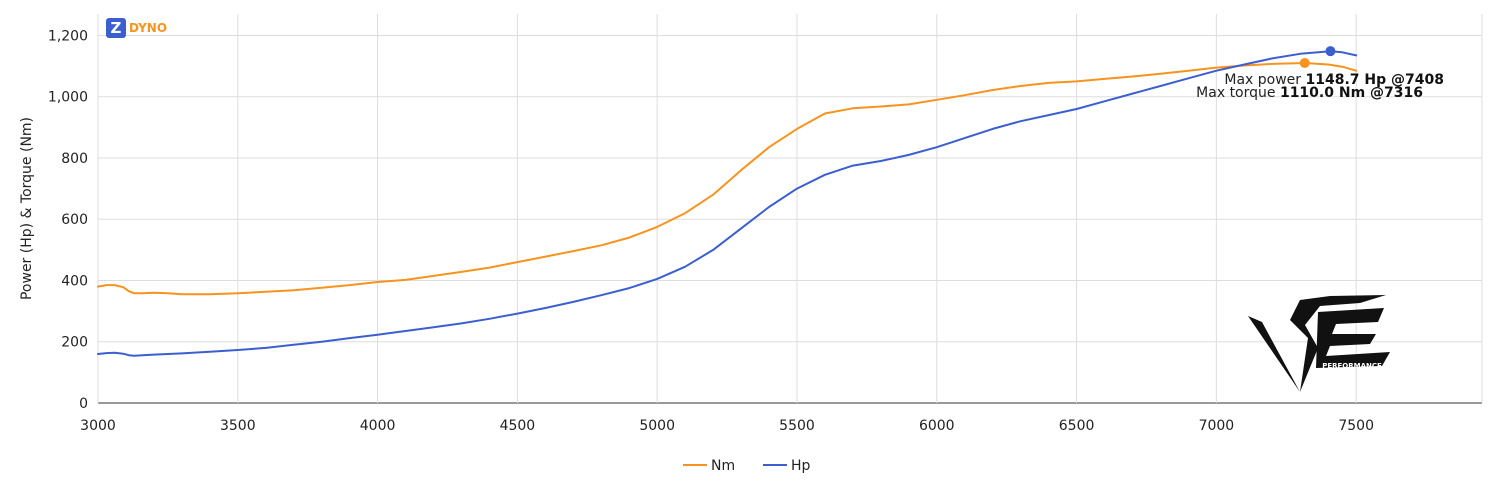 The height and width of the screenshot is (504, 1500). I want to click on x-tick-label: 6500, so click(1077, 426).